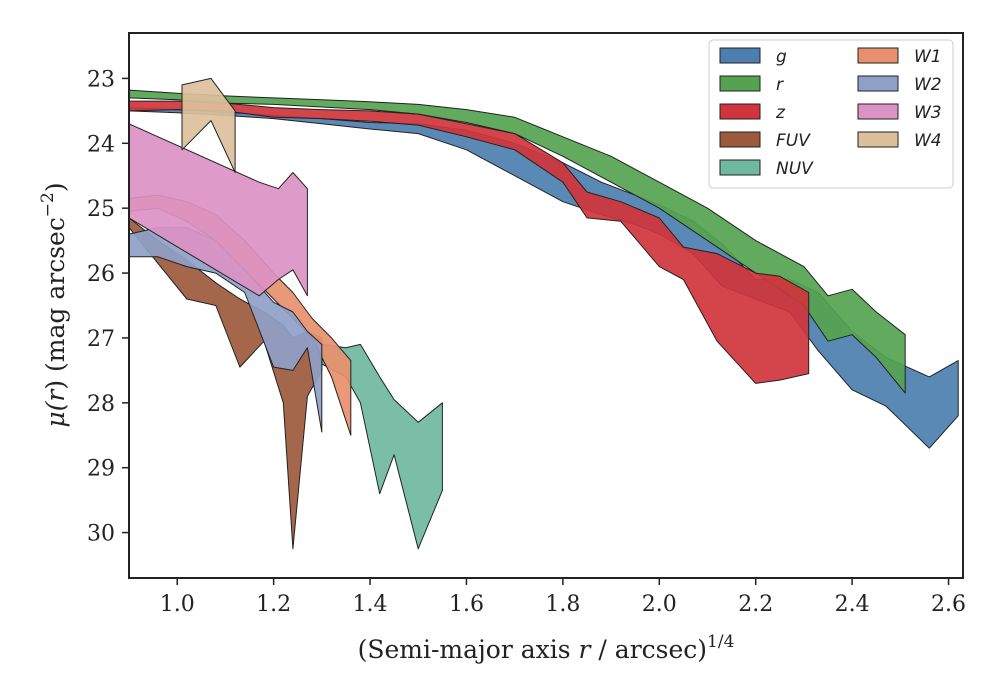  Describe the element at coordinates (928, 85) in the screenshot. I see `legend-label: W2` at that location.